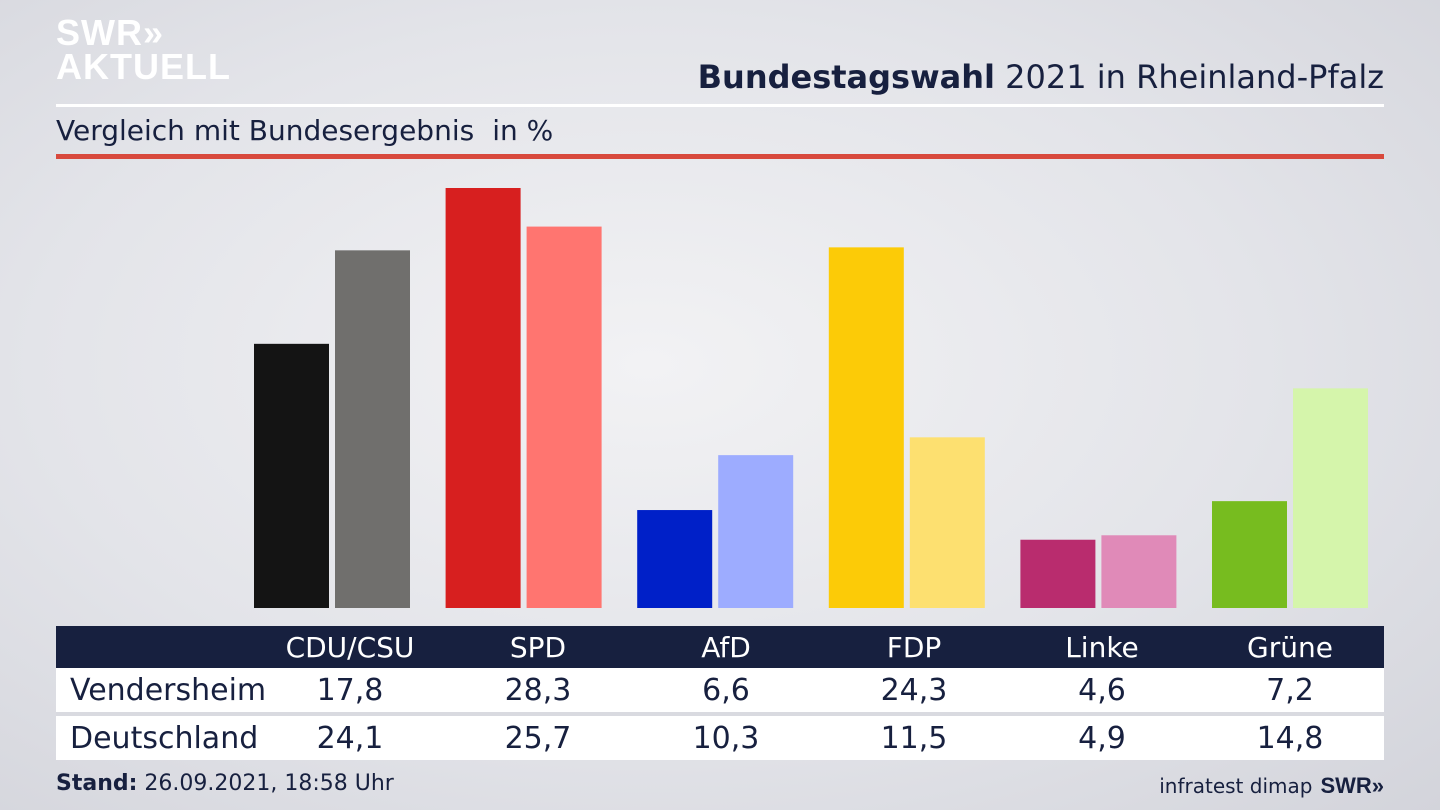  What do you see at coordinates (726, 736) in the screenshot?
I see `value-cell: 10,3` at bounding box center [726, 736].